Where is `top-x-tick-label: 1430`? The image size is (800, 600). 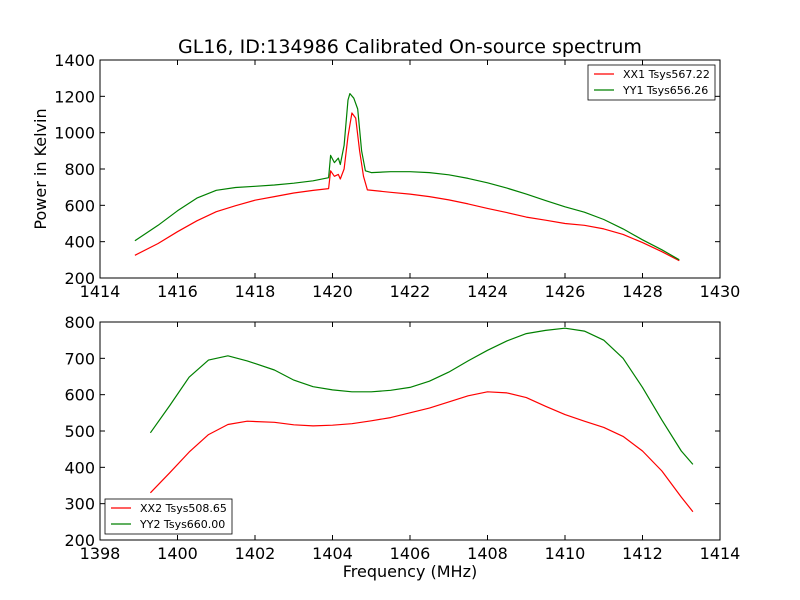 top-x-tick-label: 1430 is located at coordinates (720, 291).